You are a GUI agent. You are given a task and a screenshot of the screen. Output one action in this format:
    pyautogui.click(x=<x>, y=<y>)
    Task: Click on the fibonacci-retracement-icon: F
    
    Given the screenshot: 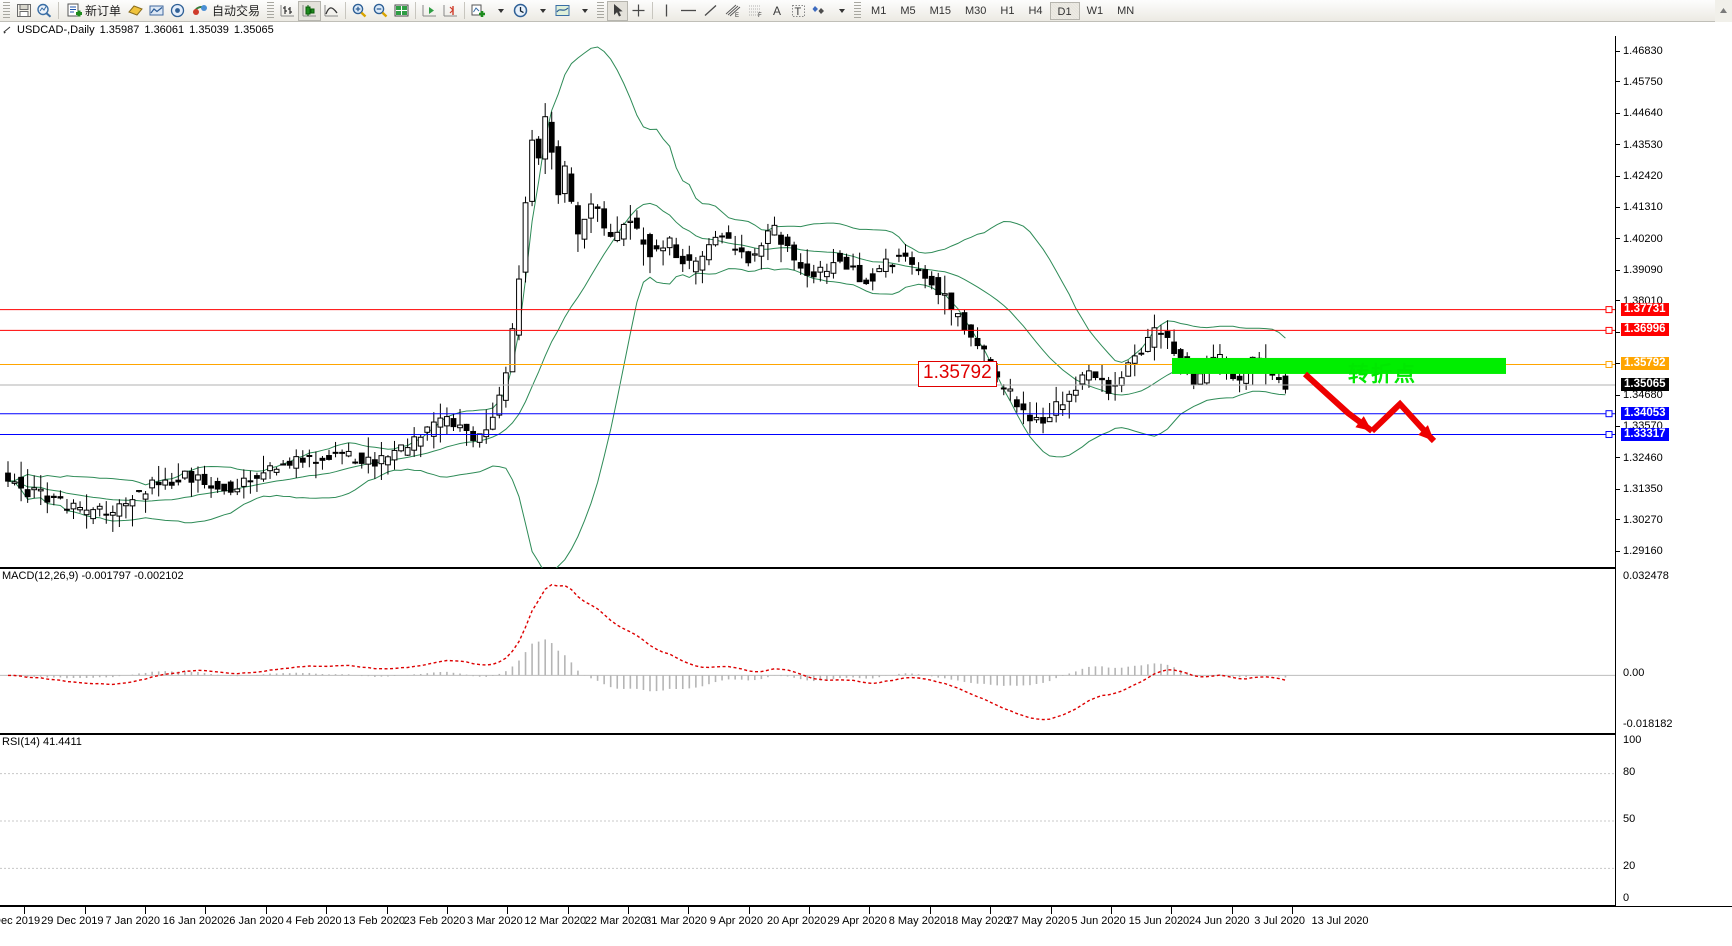 What is the action you would take?
    pyautogui.click(x=755, y=11)
    